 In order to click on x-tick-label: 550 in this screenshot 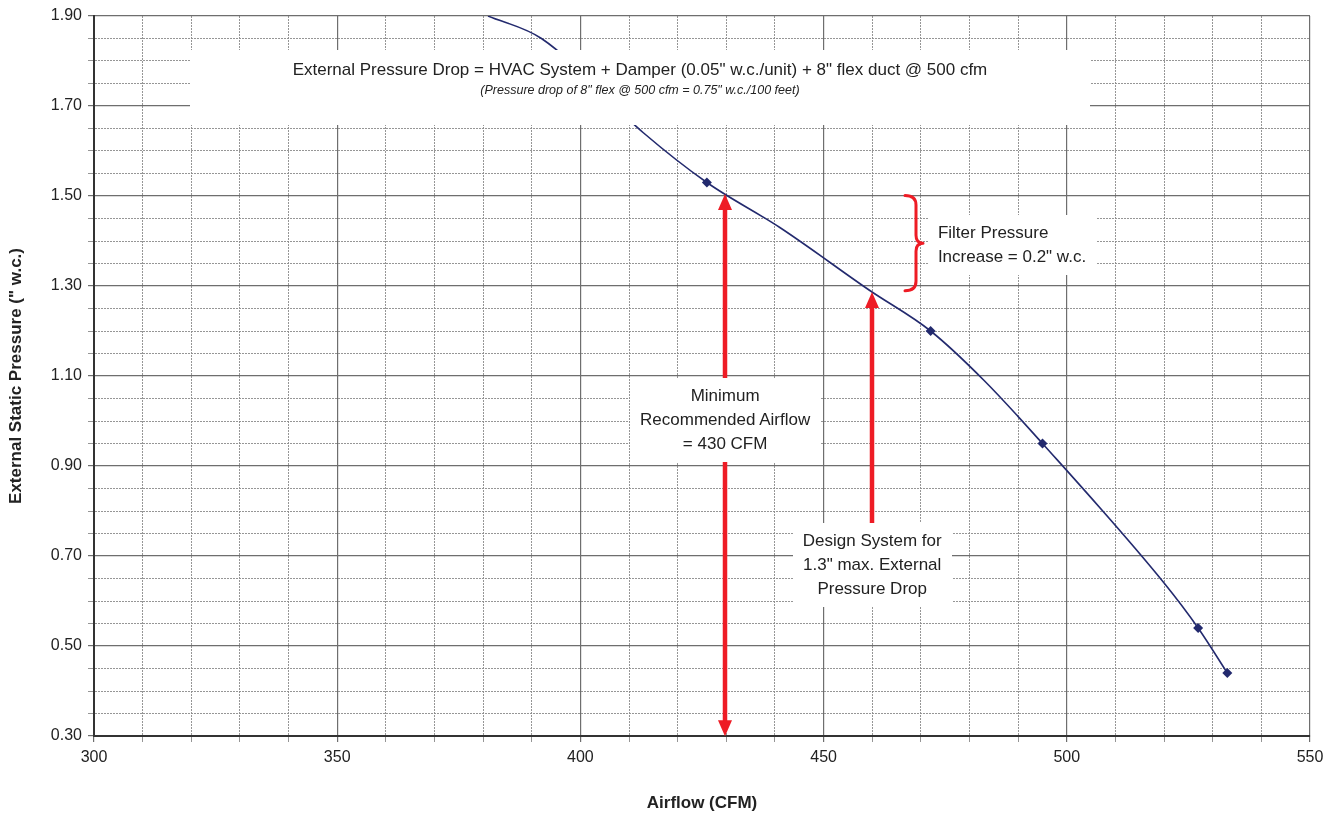, I will do `click(1310, 757)`.